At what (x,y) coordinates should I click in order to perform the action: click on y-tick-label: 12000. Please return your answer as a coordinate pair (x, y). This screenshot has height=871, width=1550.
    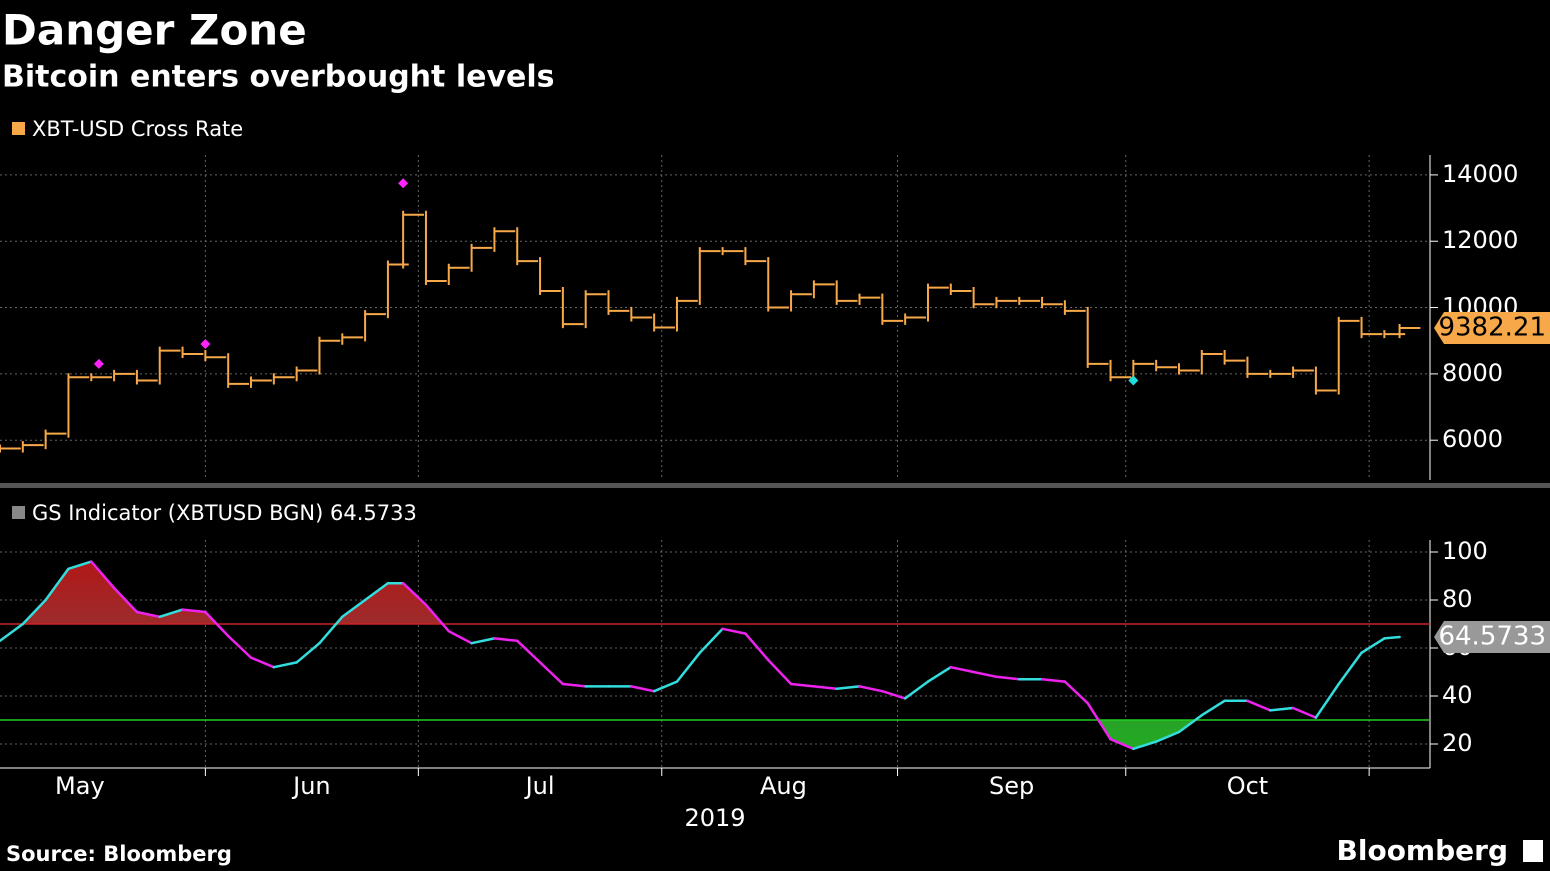
    Looking at the image, I should click on (1480, 240).